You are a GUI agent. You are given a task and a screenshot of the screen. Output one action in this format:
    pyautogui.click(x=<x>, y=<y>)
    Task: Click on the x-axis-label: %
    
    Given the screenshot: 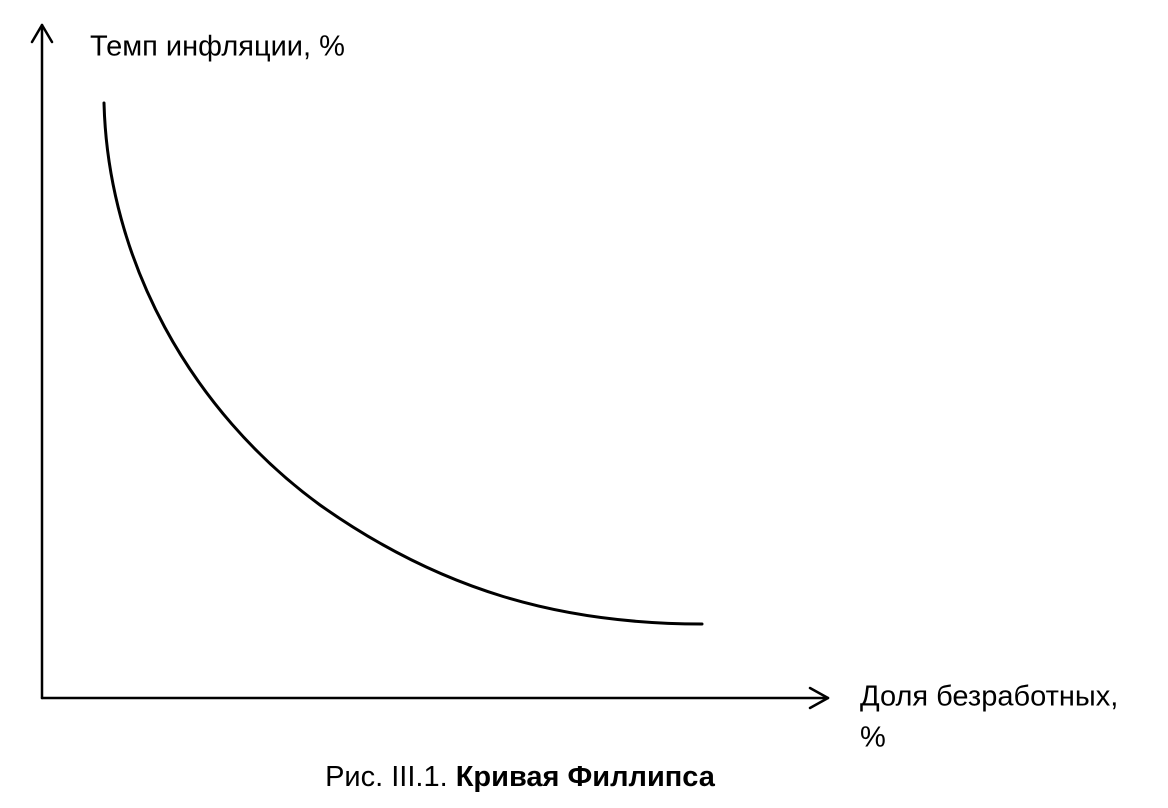 What is the action you would take?
    pyautogui.click(x=873, y=738)
    